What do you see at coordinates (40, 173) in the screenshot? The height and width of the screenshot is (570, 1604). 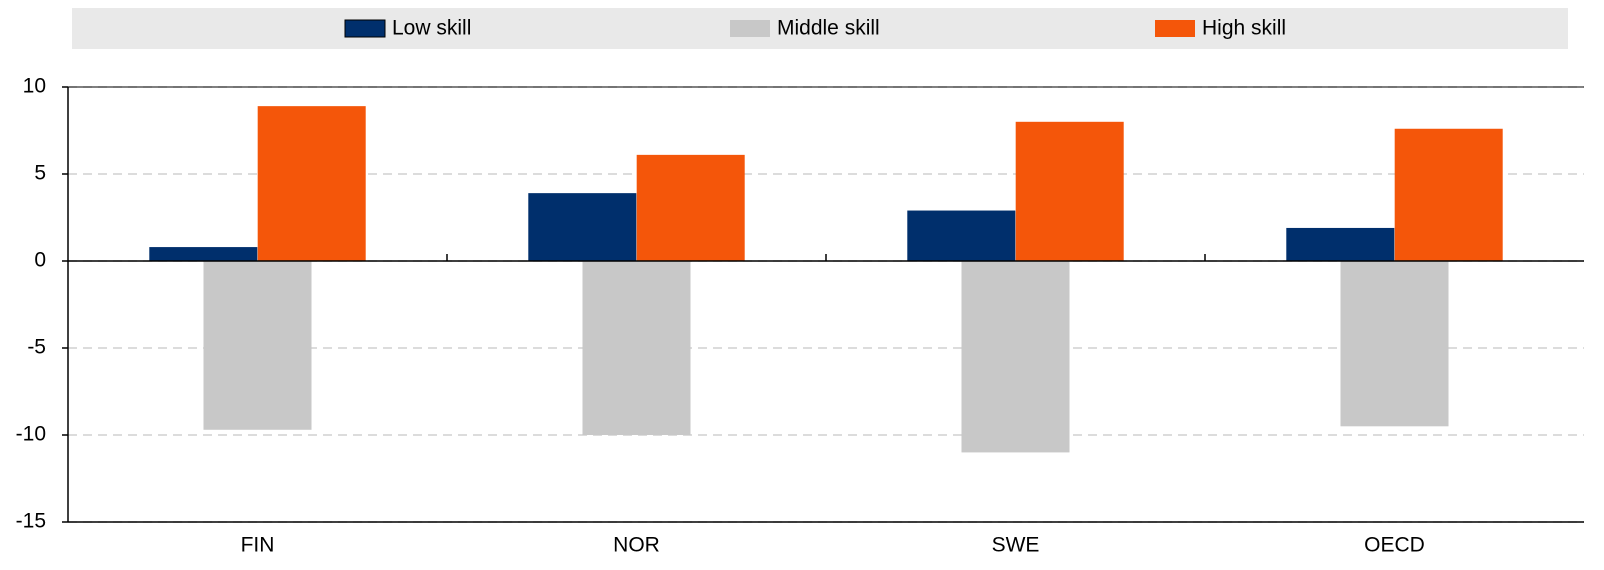 I see `y-tick-label: 5` at bounding box center [40, 173].